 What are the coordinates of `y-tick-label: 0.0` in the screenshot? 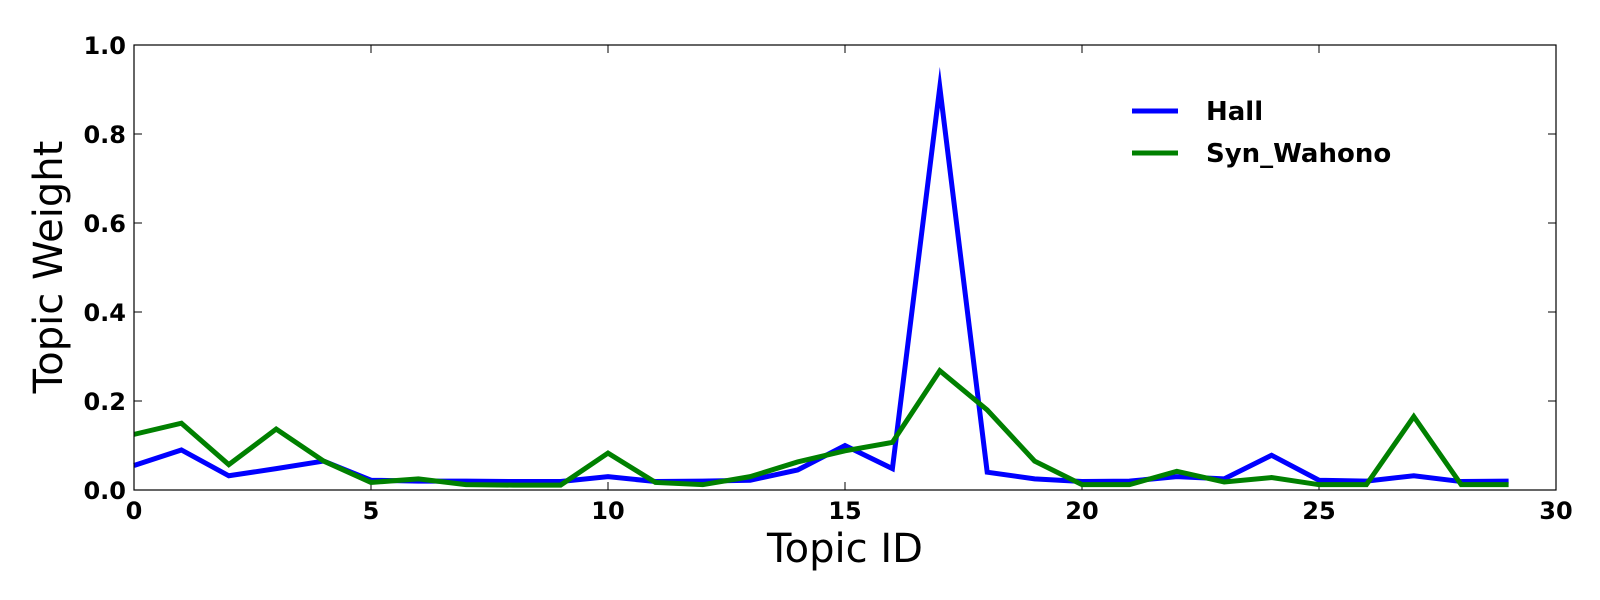 It's located at (104, 491).